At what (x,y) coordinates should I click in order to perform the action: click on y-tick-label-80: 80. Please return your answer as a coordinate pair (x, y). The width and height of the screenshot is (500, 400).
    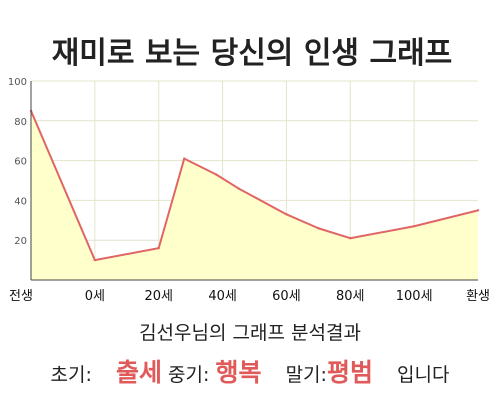
    Looking at the image, I should click on (20, 122).